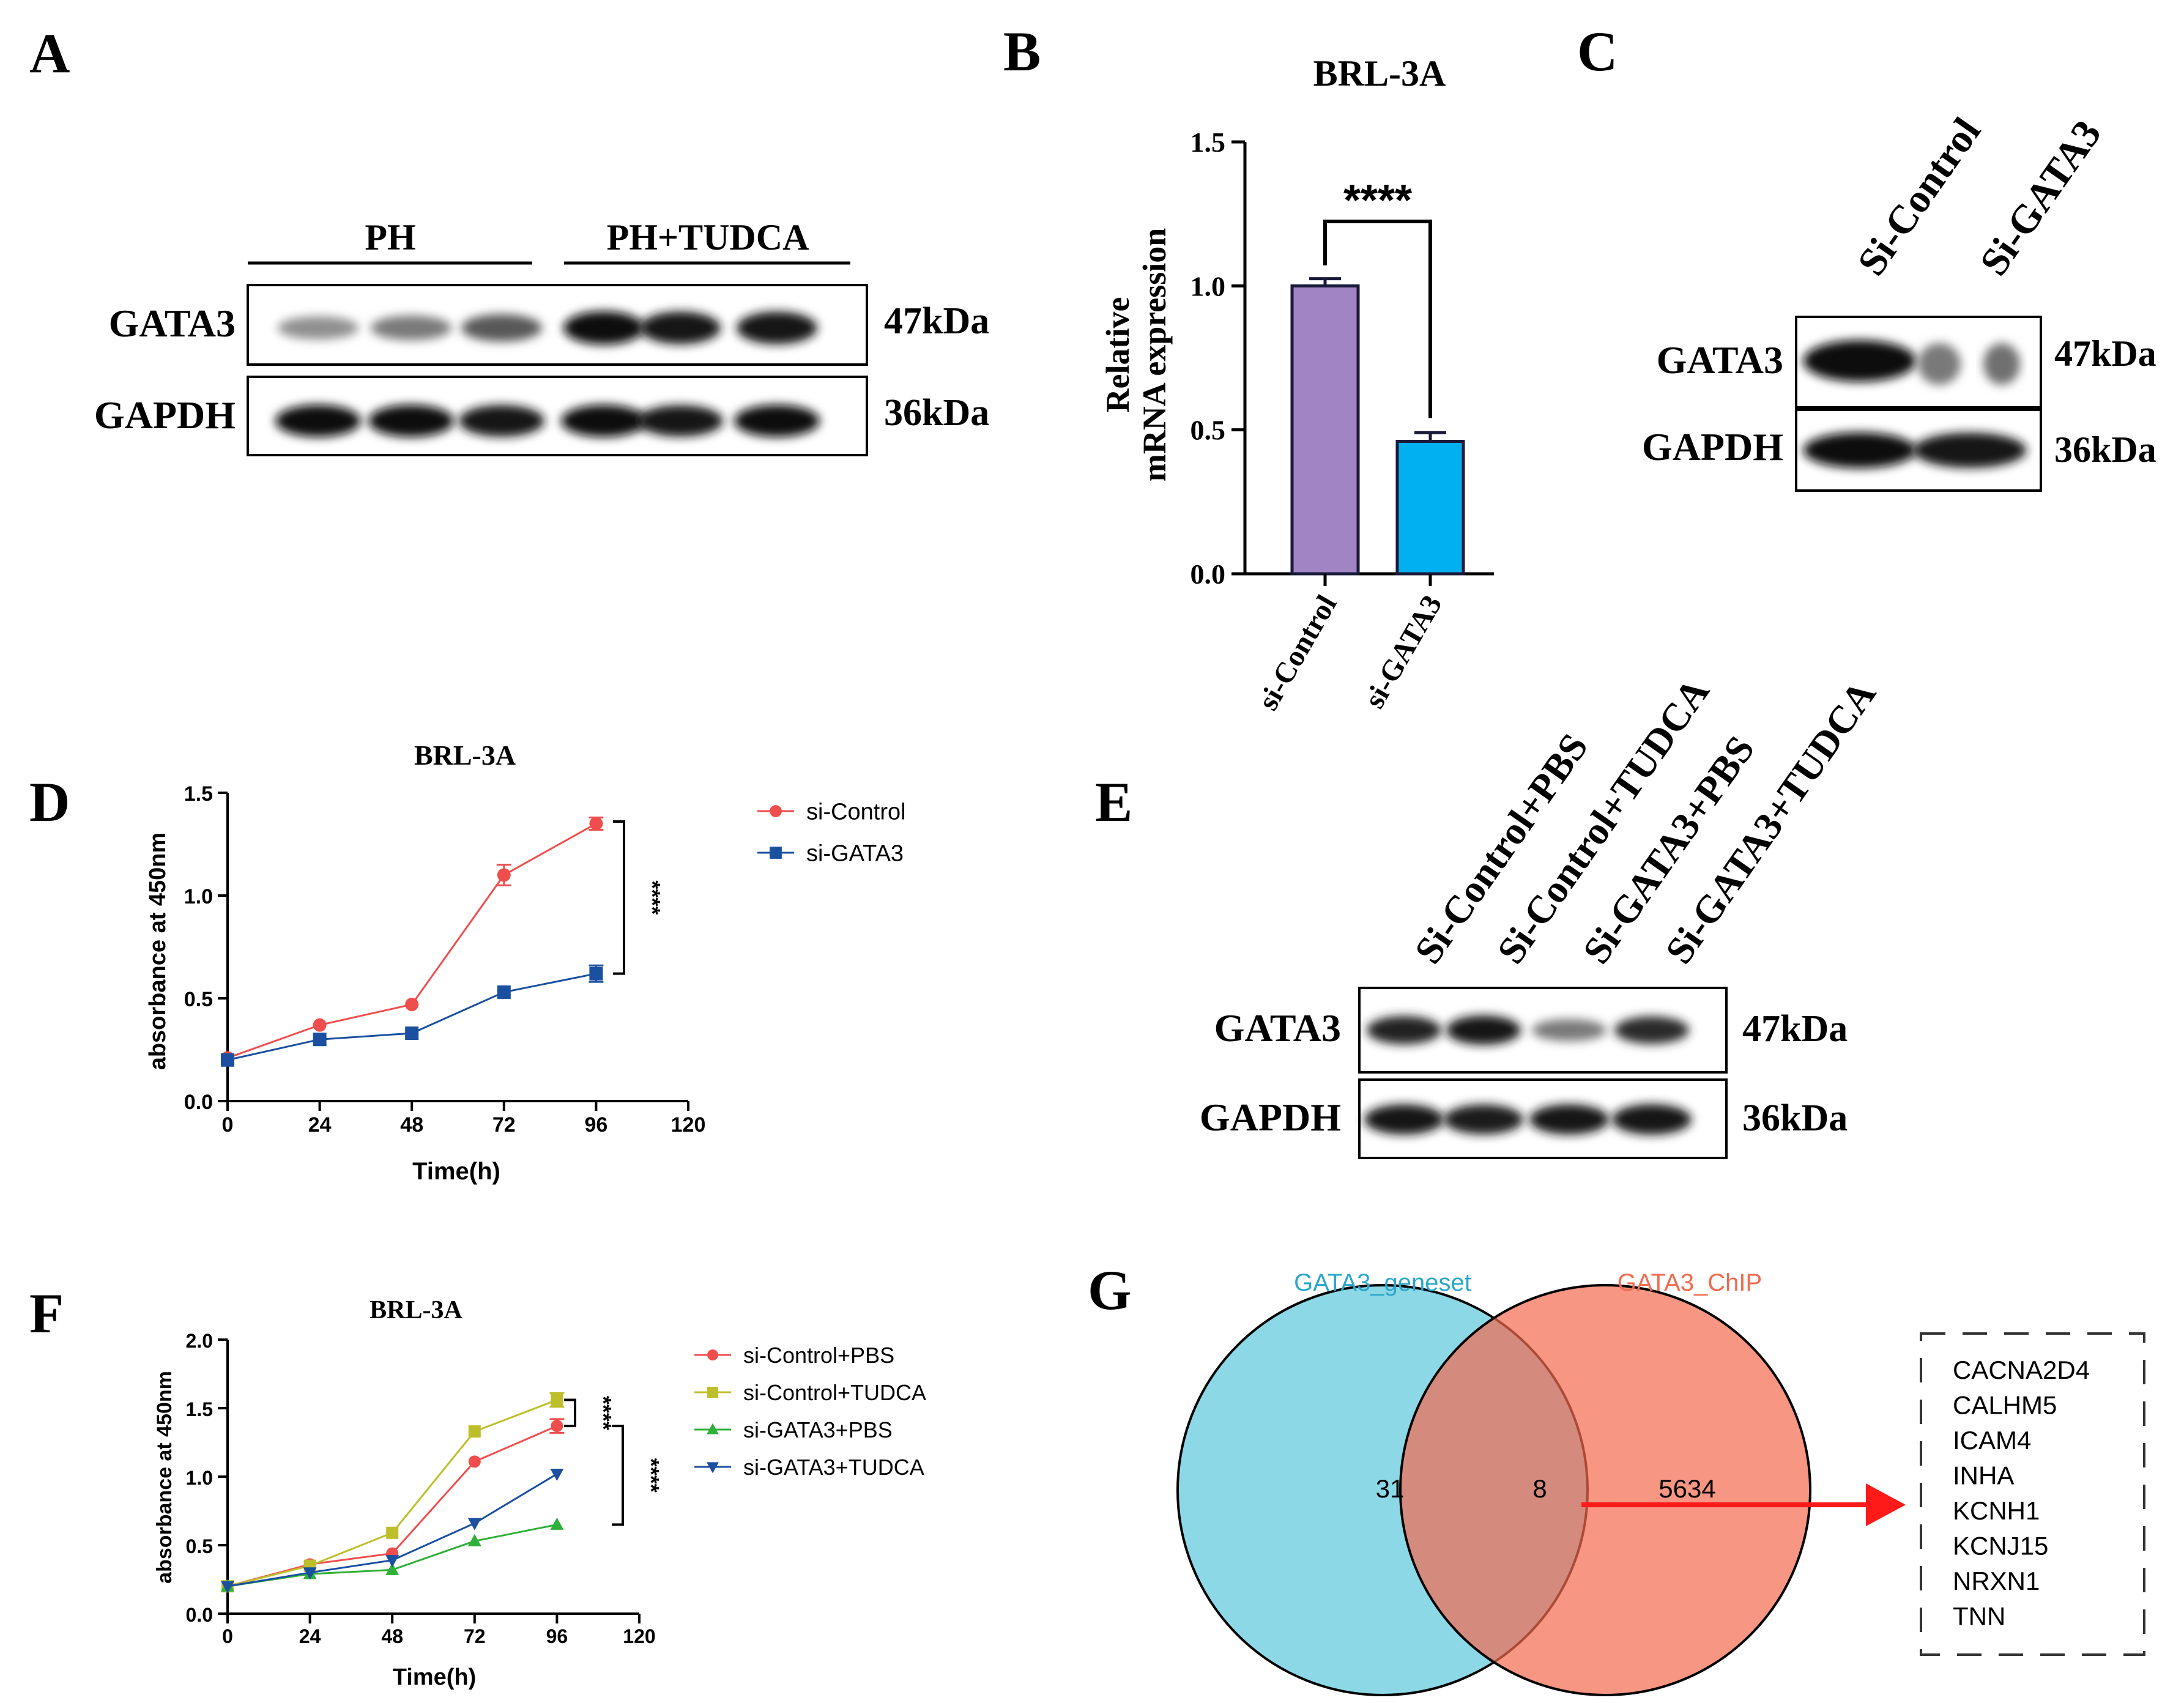  I want to click on chart-b-ytick-label: 0.0, so click(1208, 574).